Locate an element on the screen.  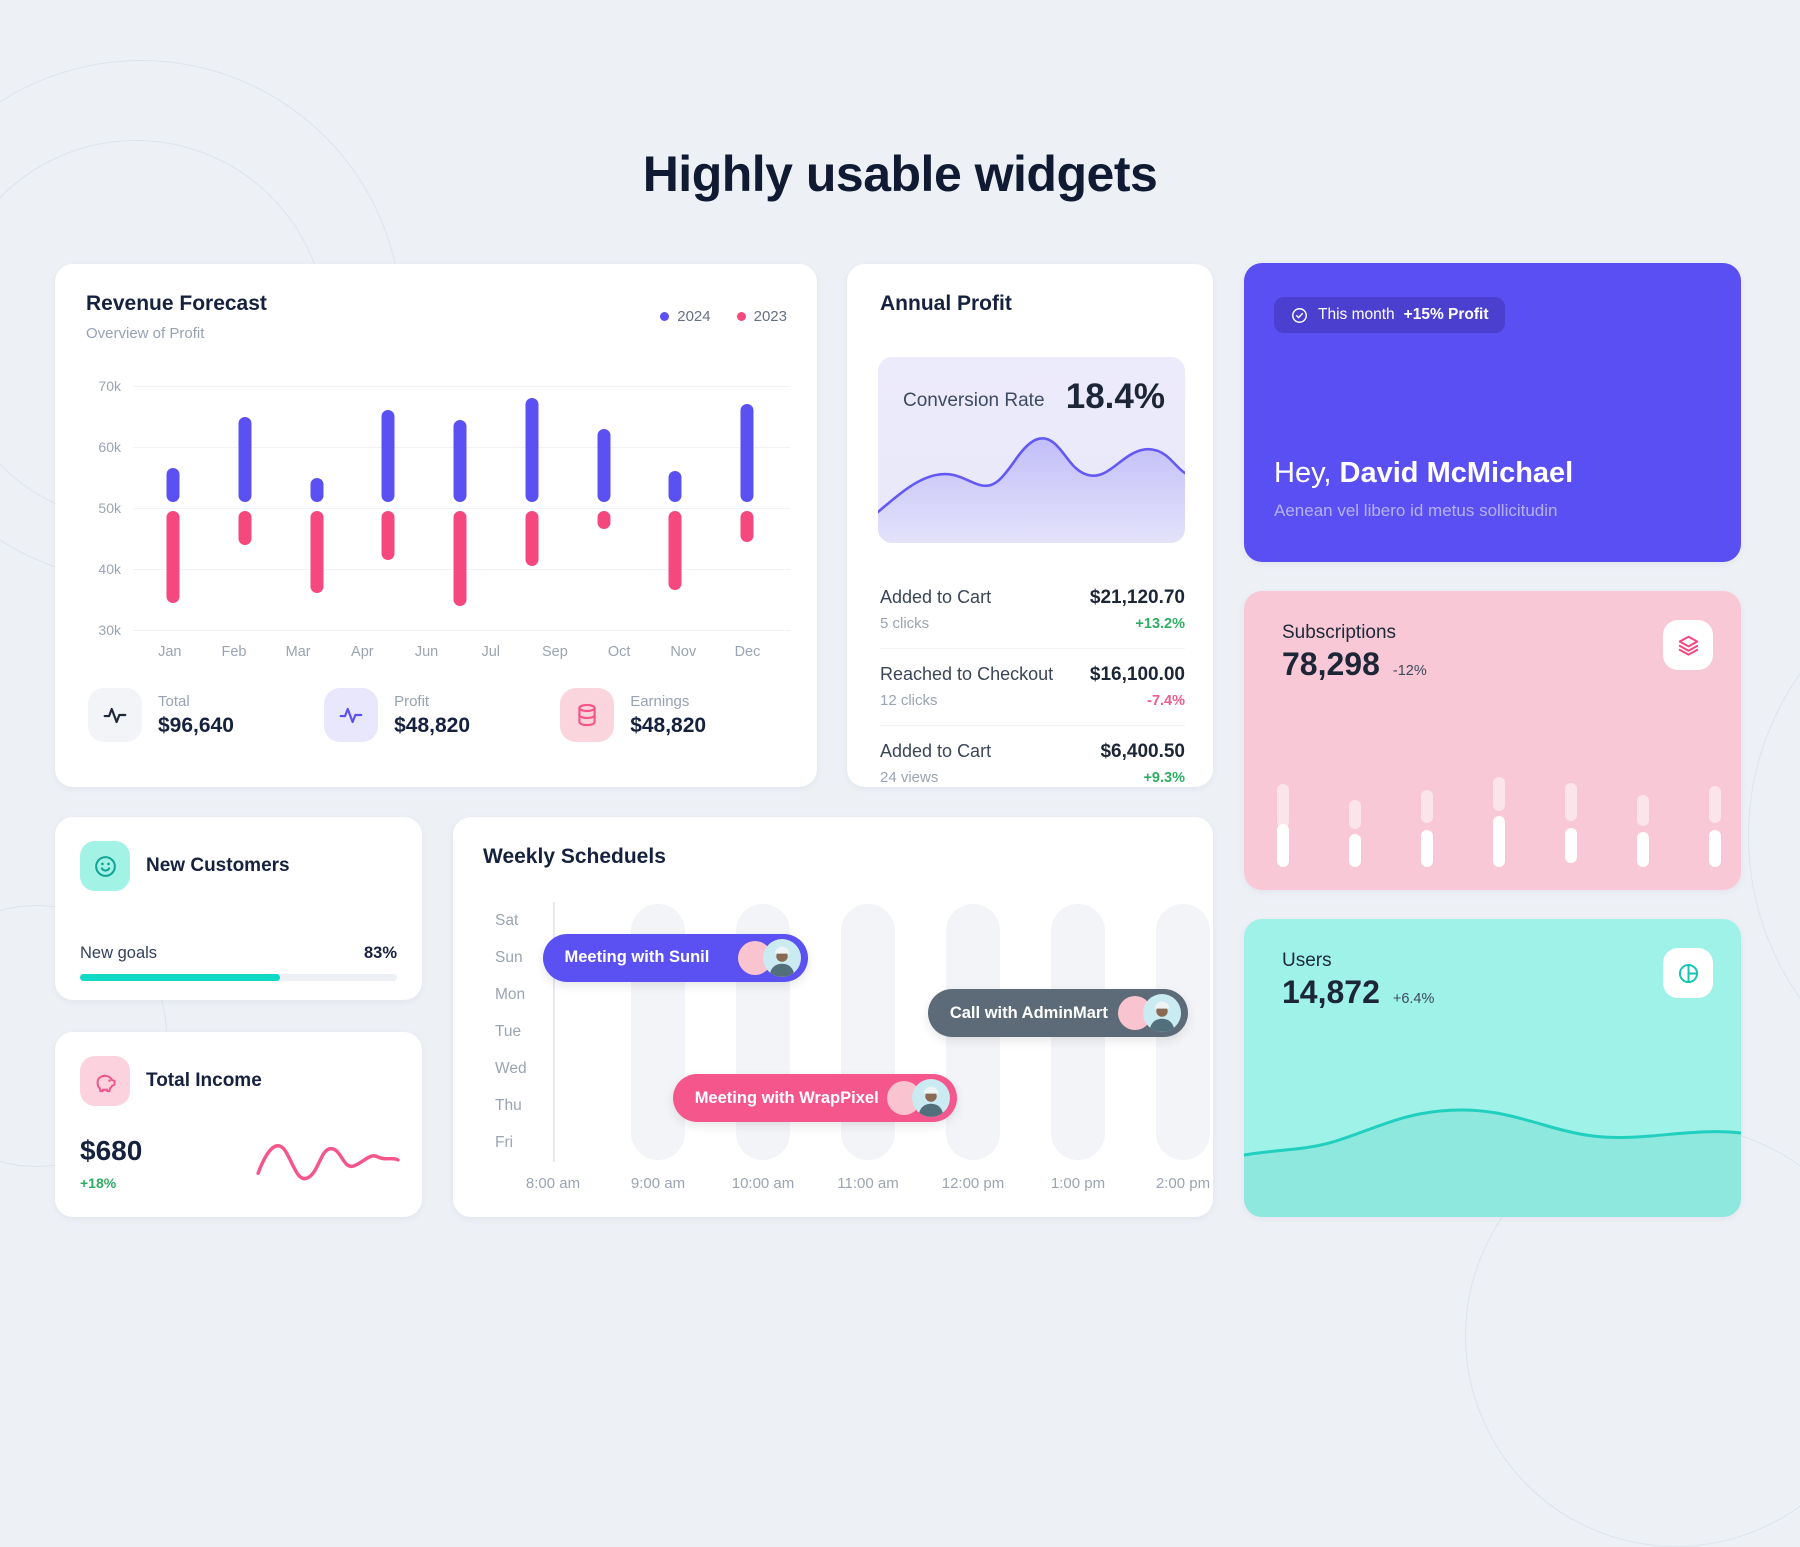
funnel-row-right: $6,400.50 +9.3% is located at coordinates (1142, 763).